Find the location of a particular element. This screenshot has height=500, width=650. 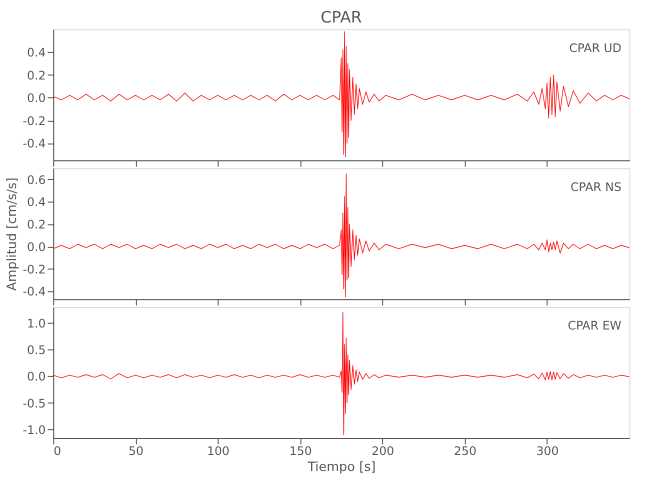

y-tick-label: -1.0 is located at coordinates (34, 429).